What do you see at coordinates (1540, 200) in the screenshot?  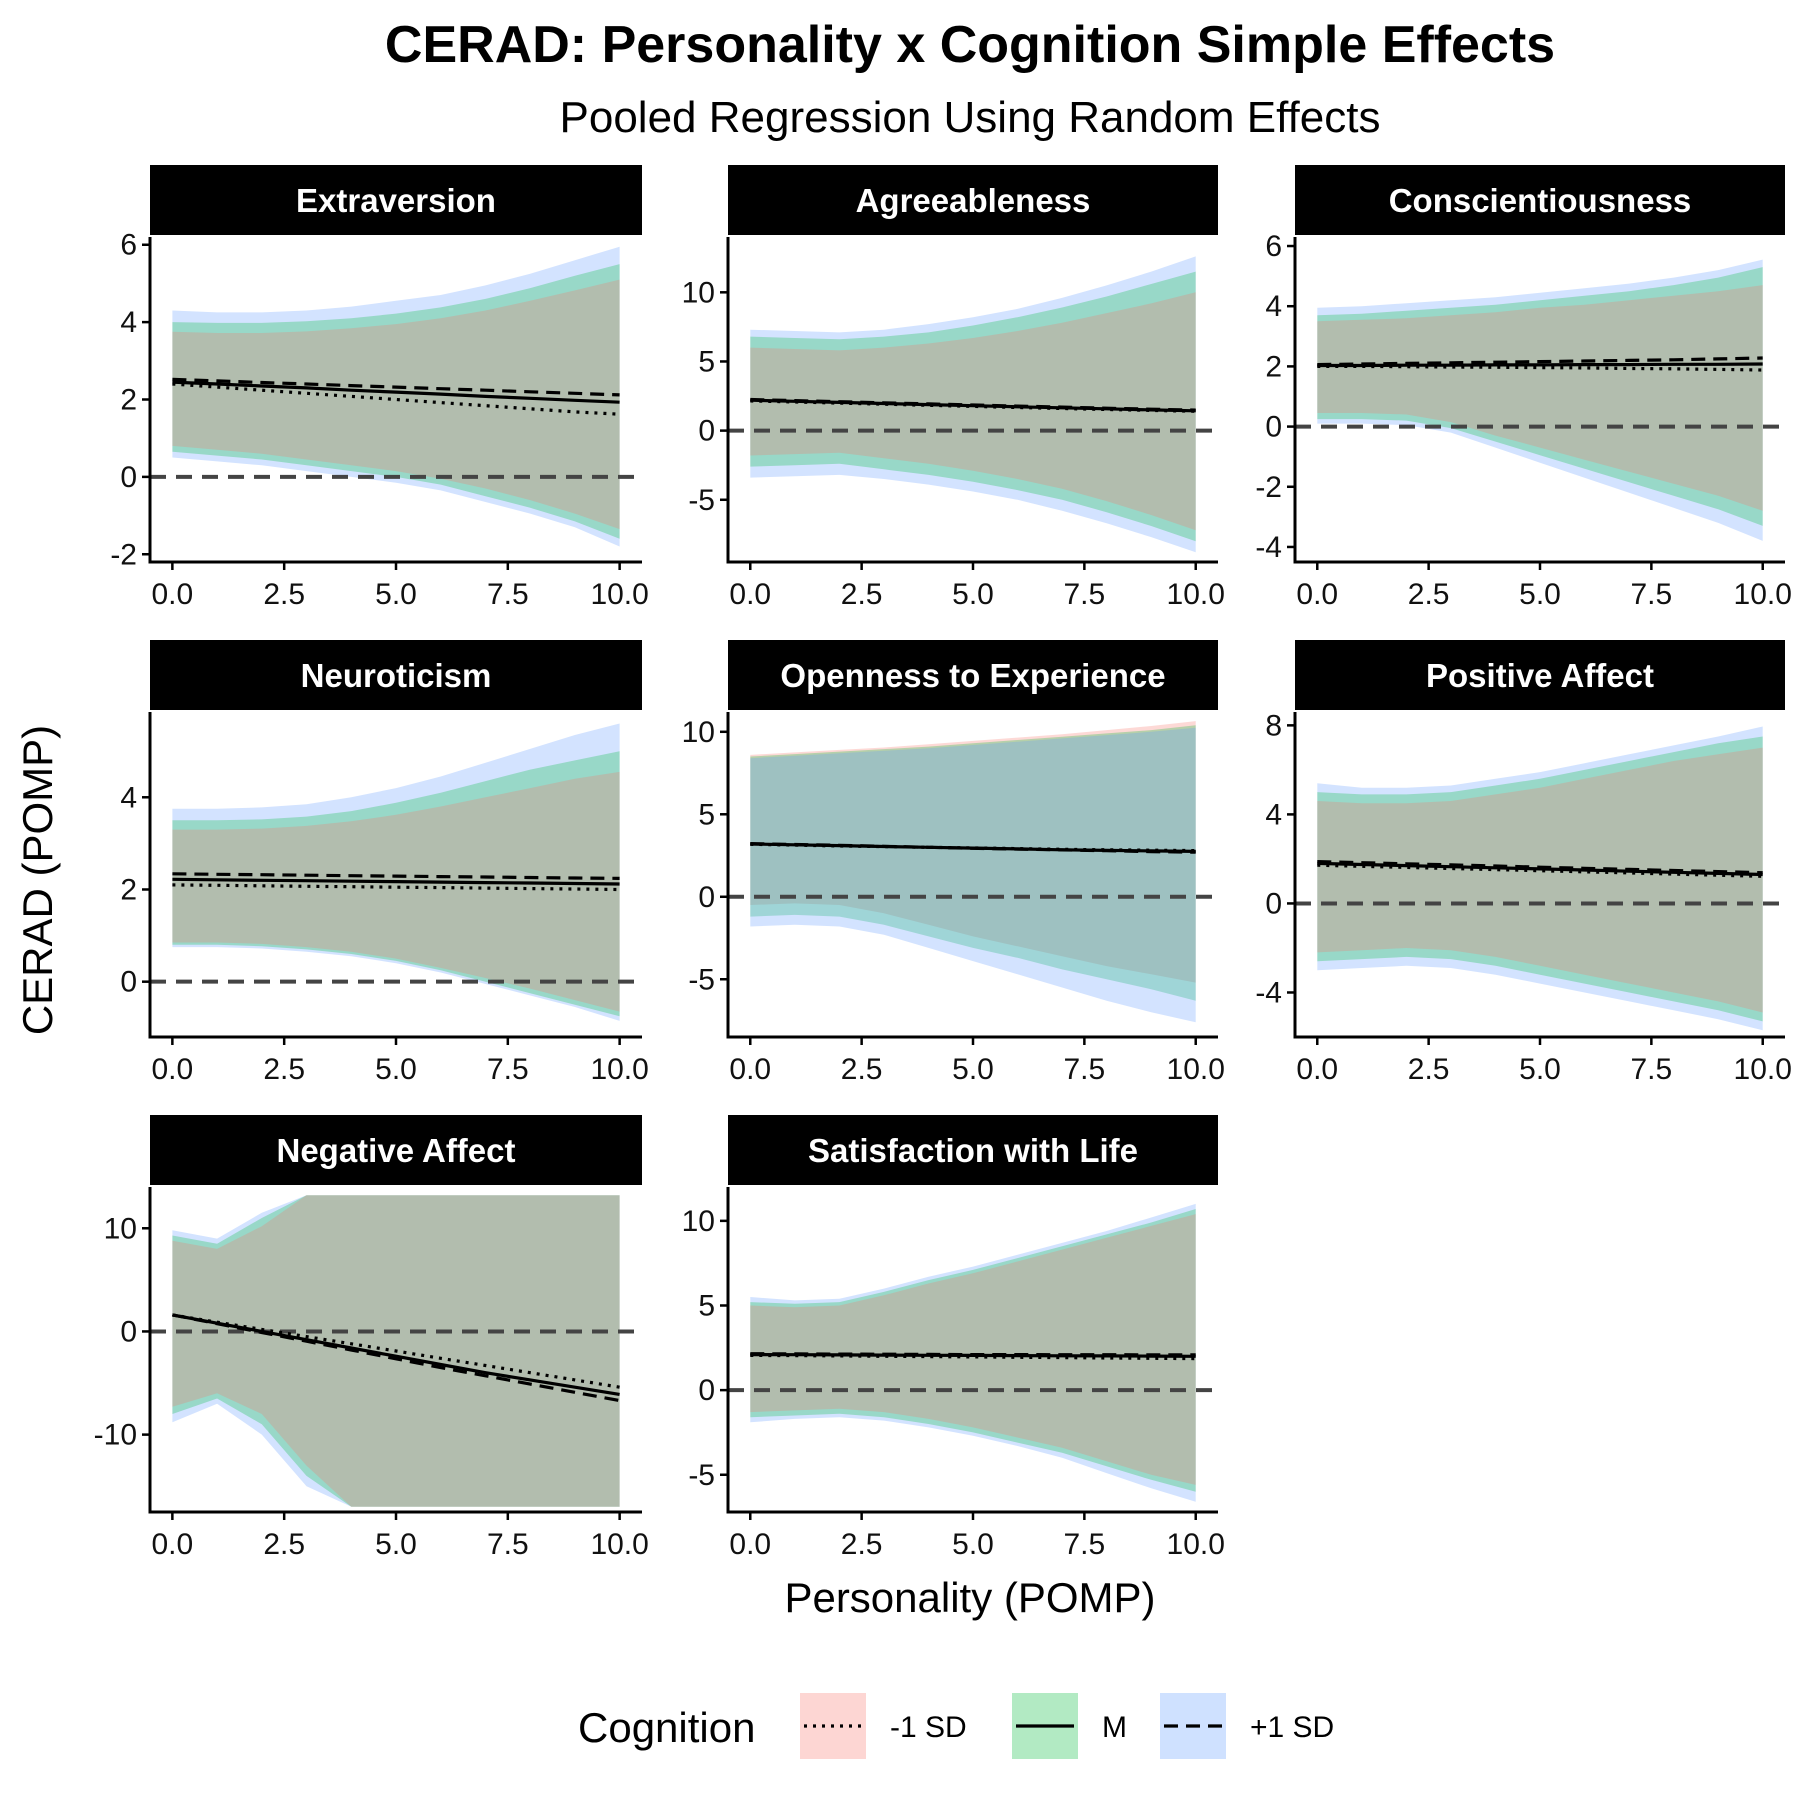 I see `strip-label: Conscientiousness` at bounding box center [1540, 200].